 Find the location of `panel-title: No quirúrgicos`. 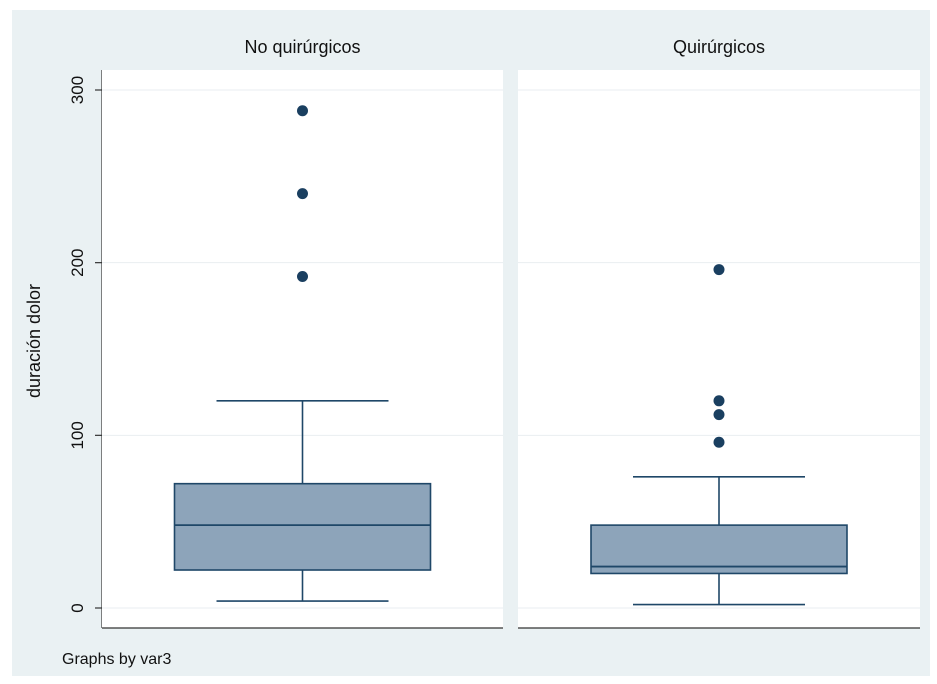

panel-title: No quirúrgicos is located at coordinates (302, 47).